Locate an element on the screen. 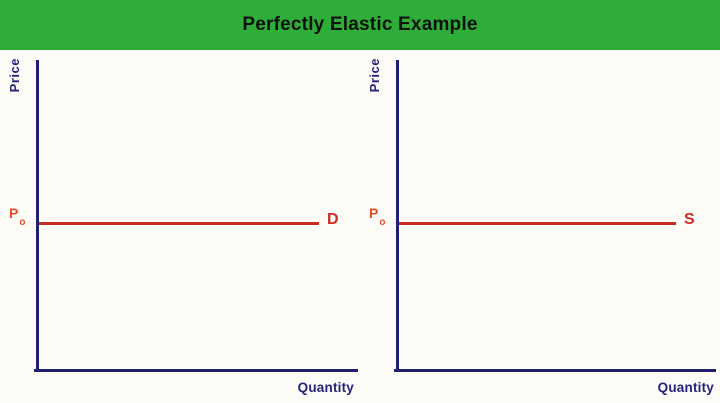 The image size is (720, 403). supply-curve-line is located at coordinates (537, 223).